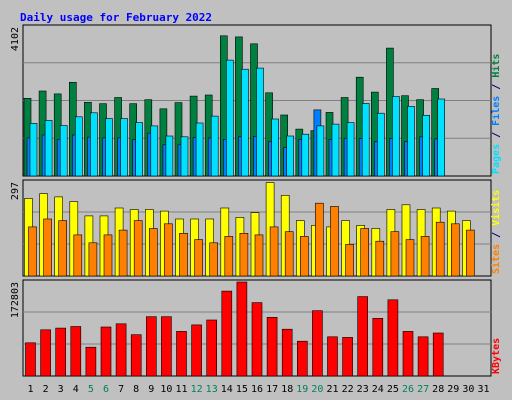 The width and height of the screenshot is (512, 400). Describe the element at coordinates (453, 389) in the screenshot. I see `x-tick-label: 29` at that location.